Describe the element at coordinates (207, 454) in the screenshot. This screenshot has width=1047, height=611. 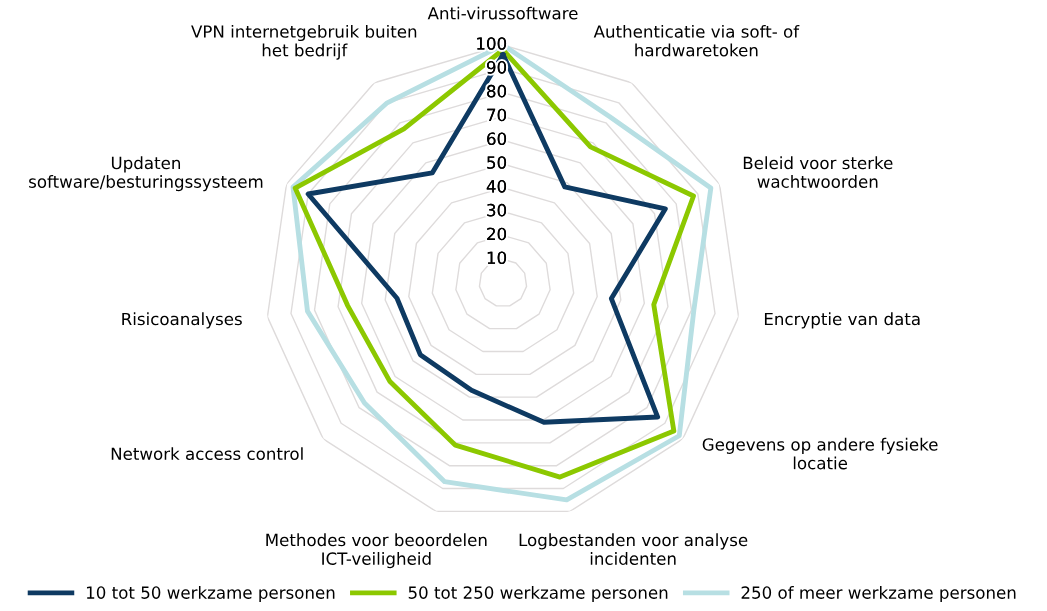
I see `spoke-label: Network access control` at that location.